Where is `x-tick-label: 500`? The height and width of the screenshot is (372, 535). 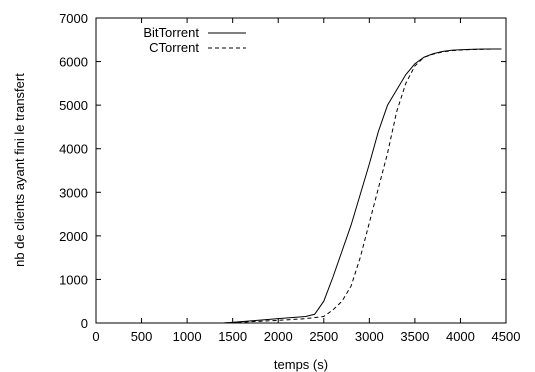
x-tick-label: 500 is located at coordinates (142, 336).